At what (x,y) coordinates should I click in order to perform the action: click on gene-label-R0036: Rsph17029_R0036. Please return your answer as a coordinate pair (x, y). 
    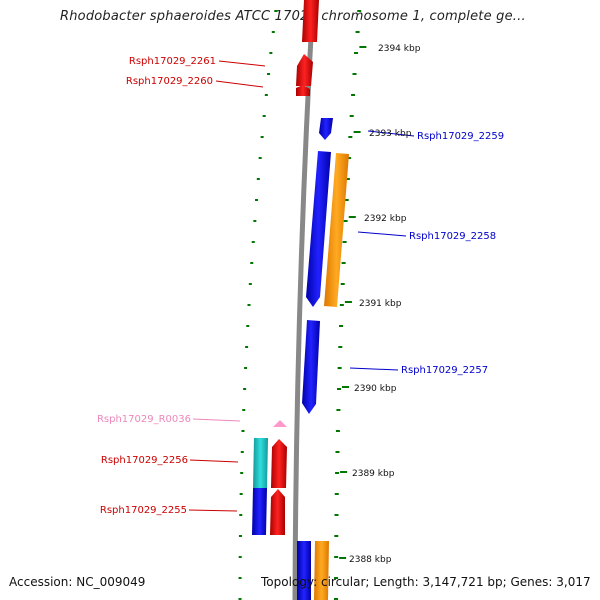
    Looking at the image, I should click on (144, 419).